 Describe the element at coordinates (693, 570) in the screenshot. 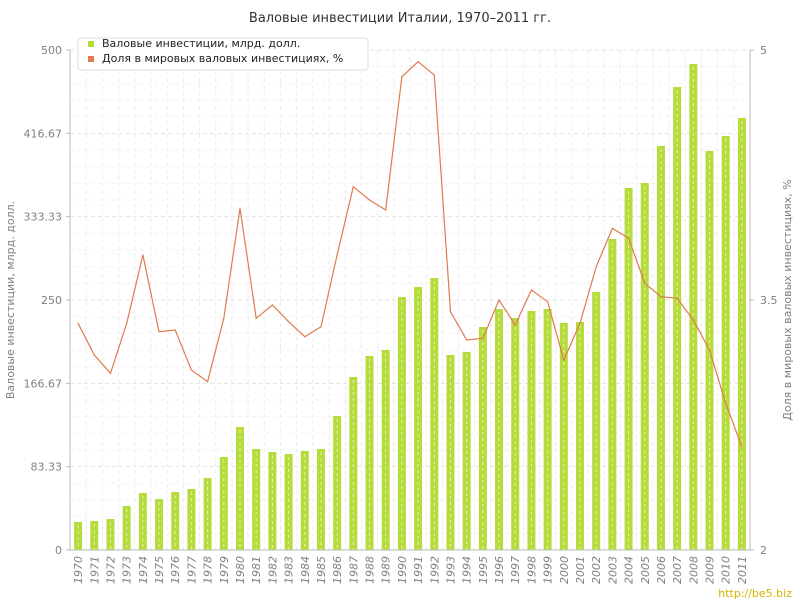

I see `x-tick-label: 2008` at that location.